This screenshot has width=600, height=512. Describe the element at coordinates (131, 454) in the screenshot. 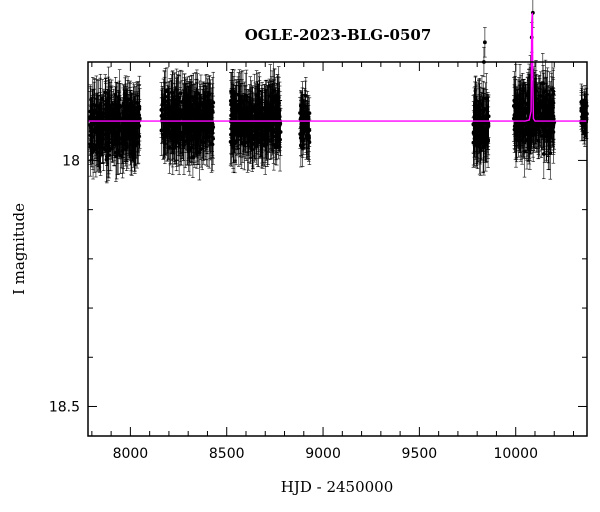

I see `x-tick-label: 8000` at that location.